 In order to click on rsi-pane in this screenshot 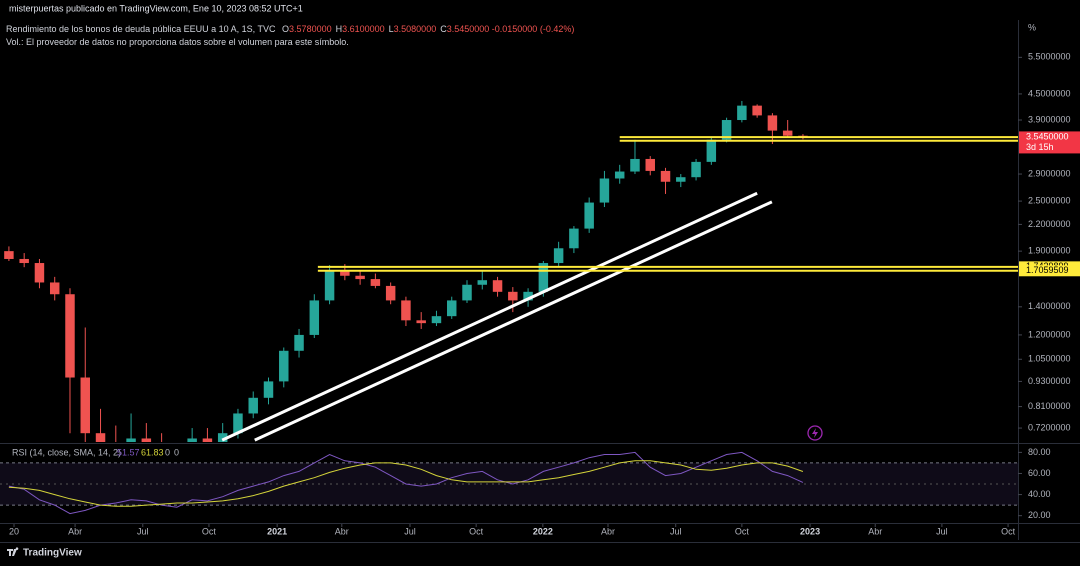, I will do `click(509, 483)`.